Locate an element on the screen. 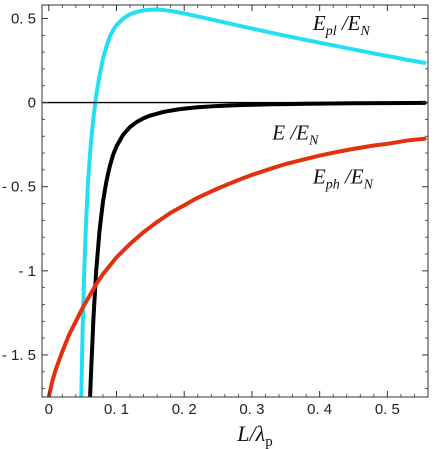 This screenshot has width=436, height=449. x-axis-label: L/λp is located at coordinates (254, 435).